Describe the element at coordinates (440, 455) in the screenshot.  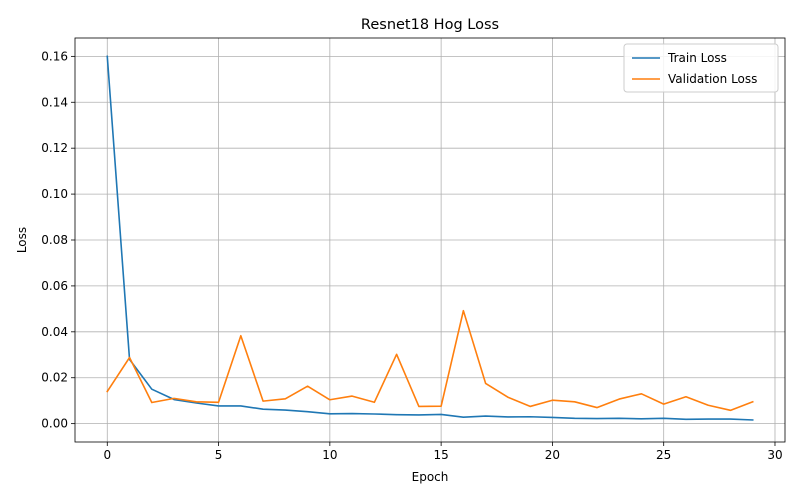
I see `x-tick-label: 15` at that location.